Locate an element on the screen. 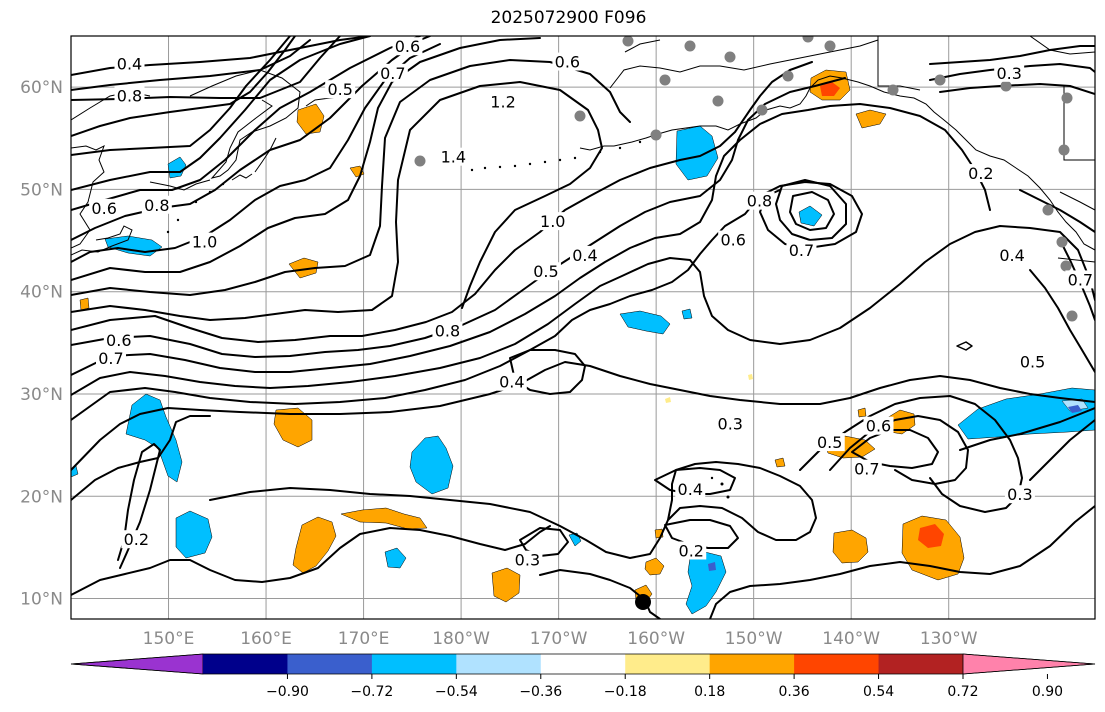 This screenshot has width=1105, height=712. colorbar-tick-label: −0.54 is located at coordinates (456, 692).